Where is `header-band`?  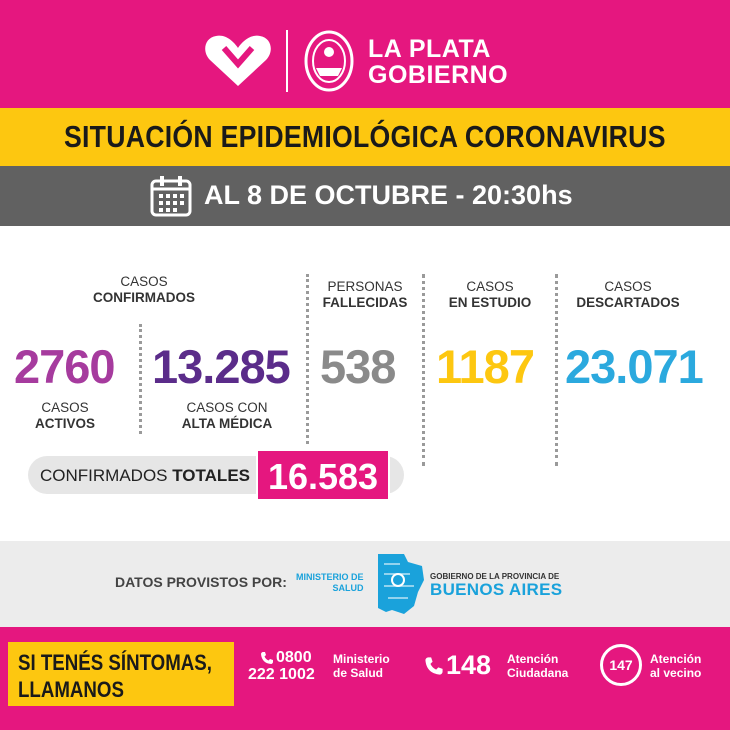
header-band is located at coordinates (365, 54).